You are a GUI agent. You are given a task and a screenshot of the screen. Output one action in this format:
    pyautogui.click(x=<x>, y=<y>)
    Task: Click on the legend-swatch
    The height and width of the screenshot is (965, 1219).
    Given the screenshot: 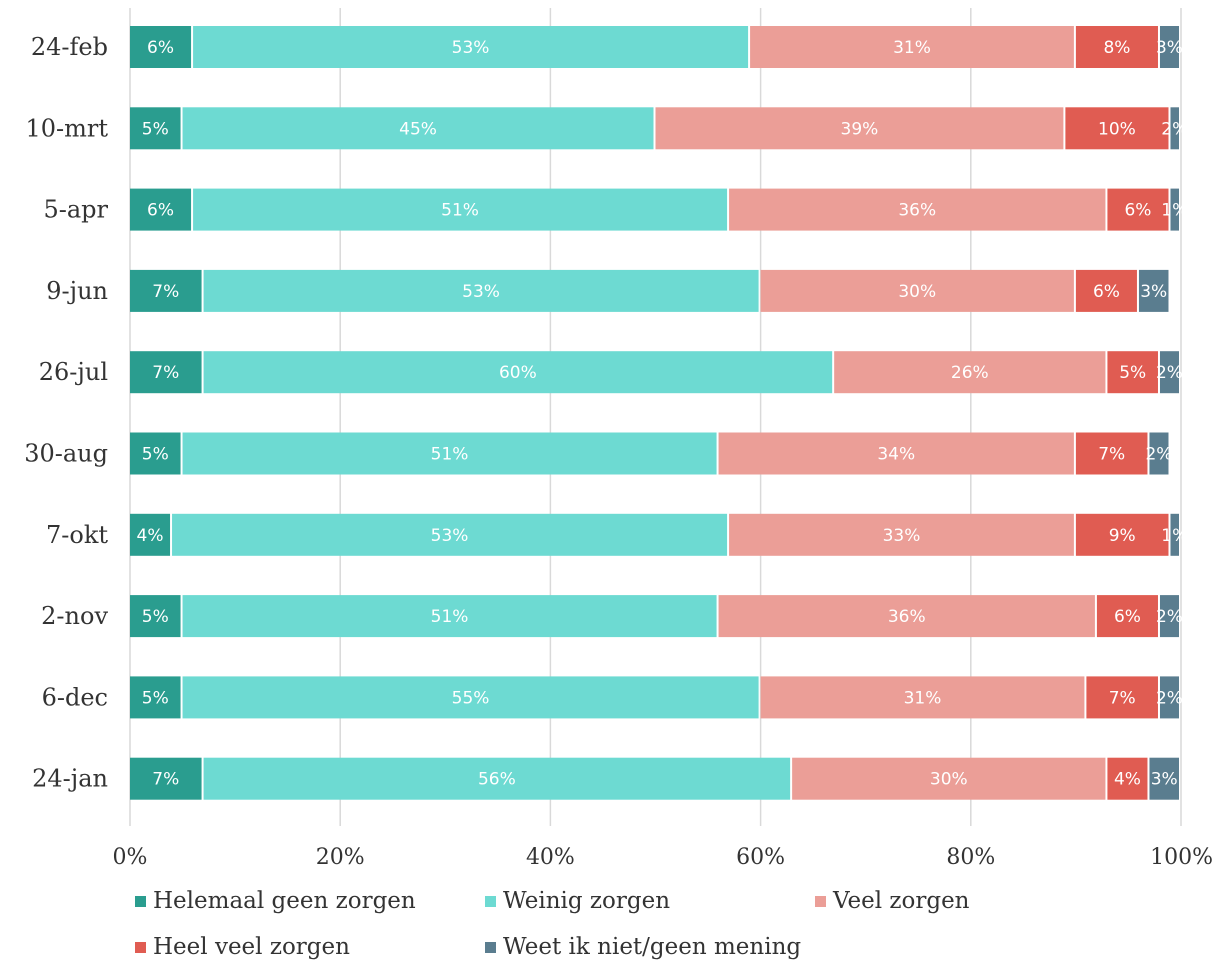 What is the action you would take?
    pyautogui.click(x=140, y=901)
    